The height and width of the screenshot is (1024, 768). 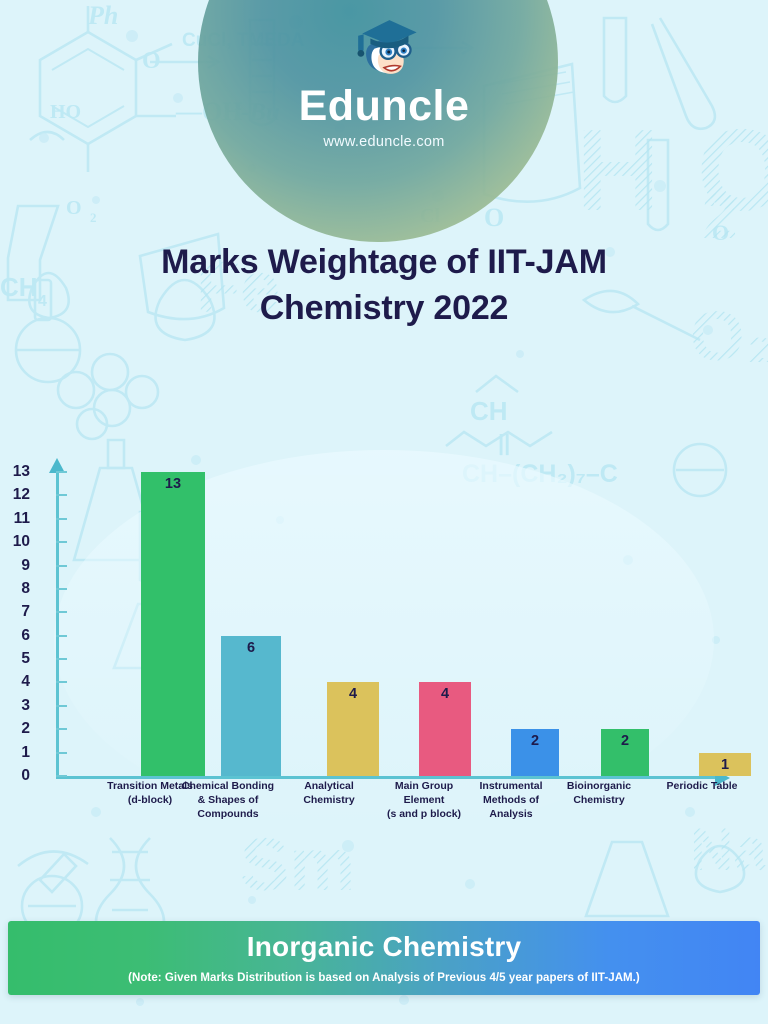 I want to click on bar: 13, so click(x=173, y=624).